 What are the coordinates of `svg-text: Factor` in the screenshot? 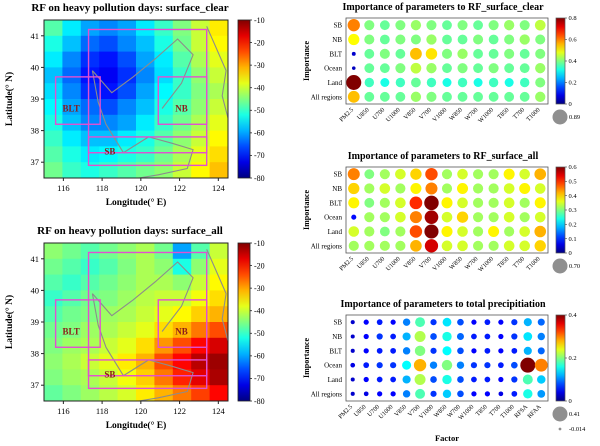 It's located at (447, 438).